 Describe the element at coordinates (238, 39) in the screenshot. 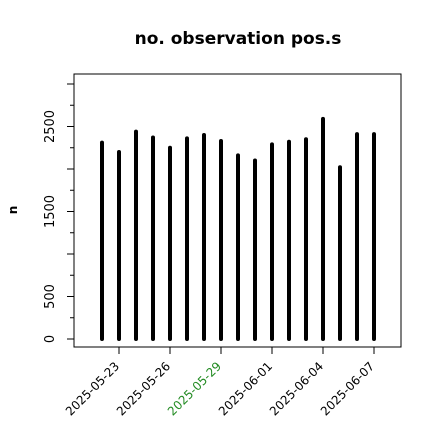

I see `chart-title: no. observation pos.s` at that location.